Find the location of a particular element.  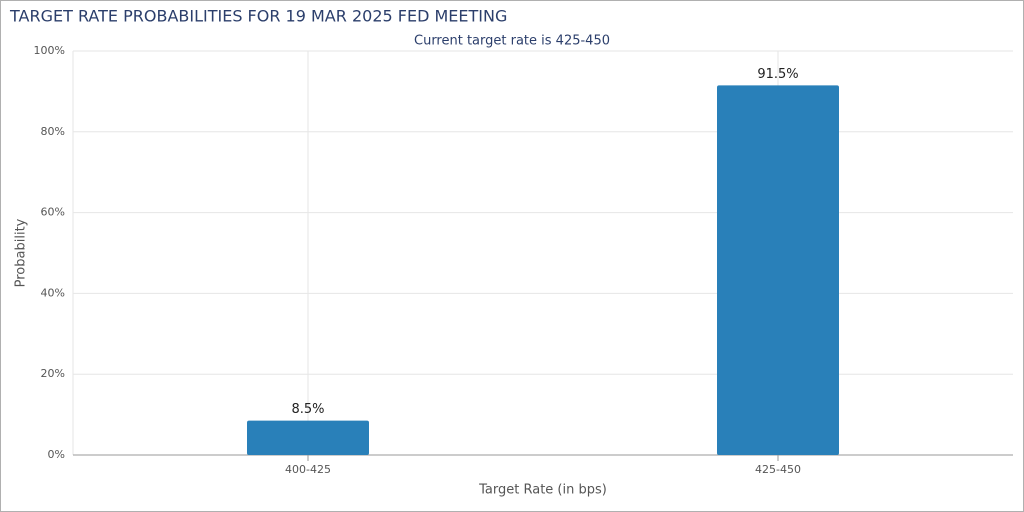

x-tick-label: 400-425 is located at coordinates (308, 469).